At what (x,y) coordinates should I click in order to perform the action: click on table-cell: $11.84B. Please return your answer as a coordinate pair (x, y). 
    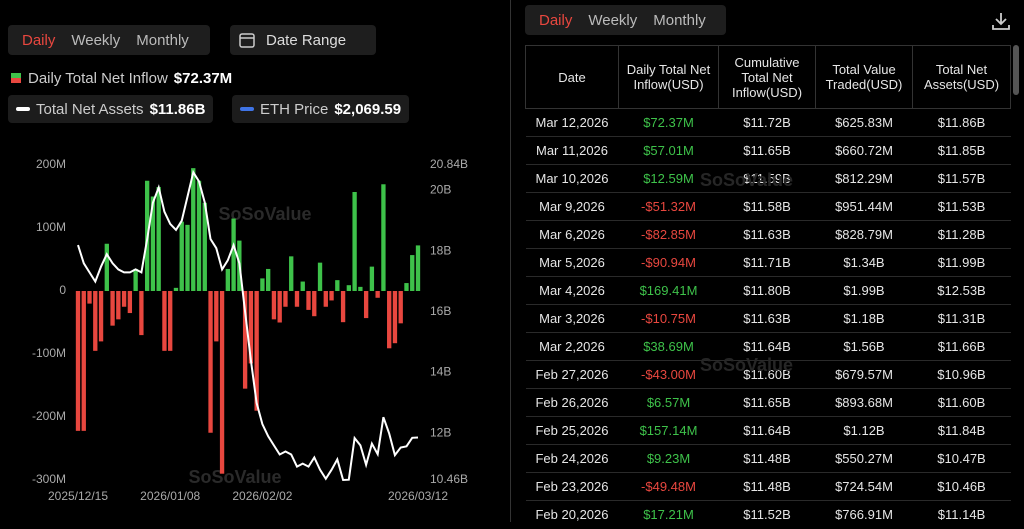
    Looking at the image, I should click on (961, 430).